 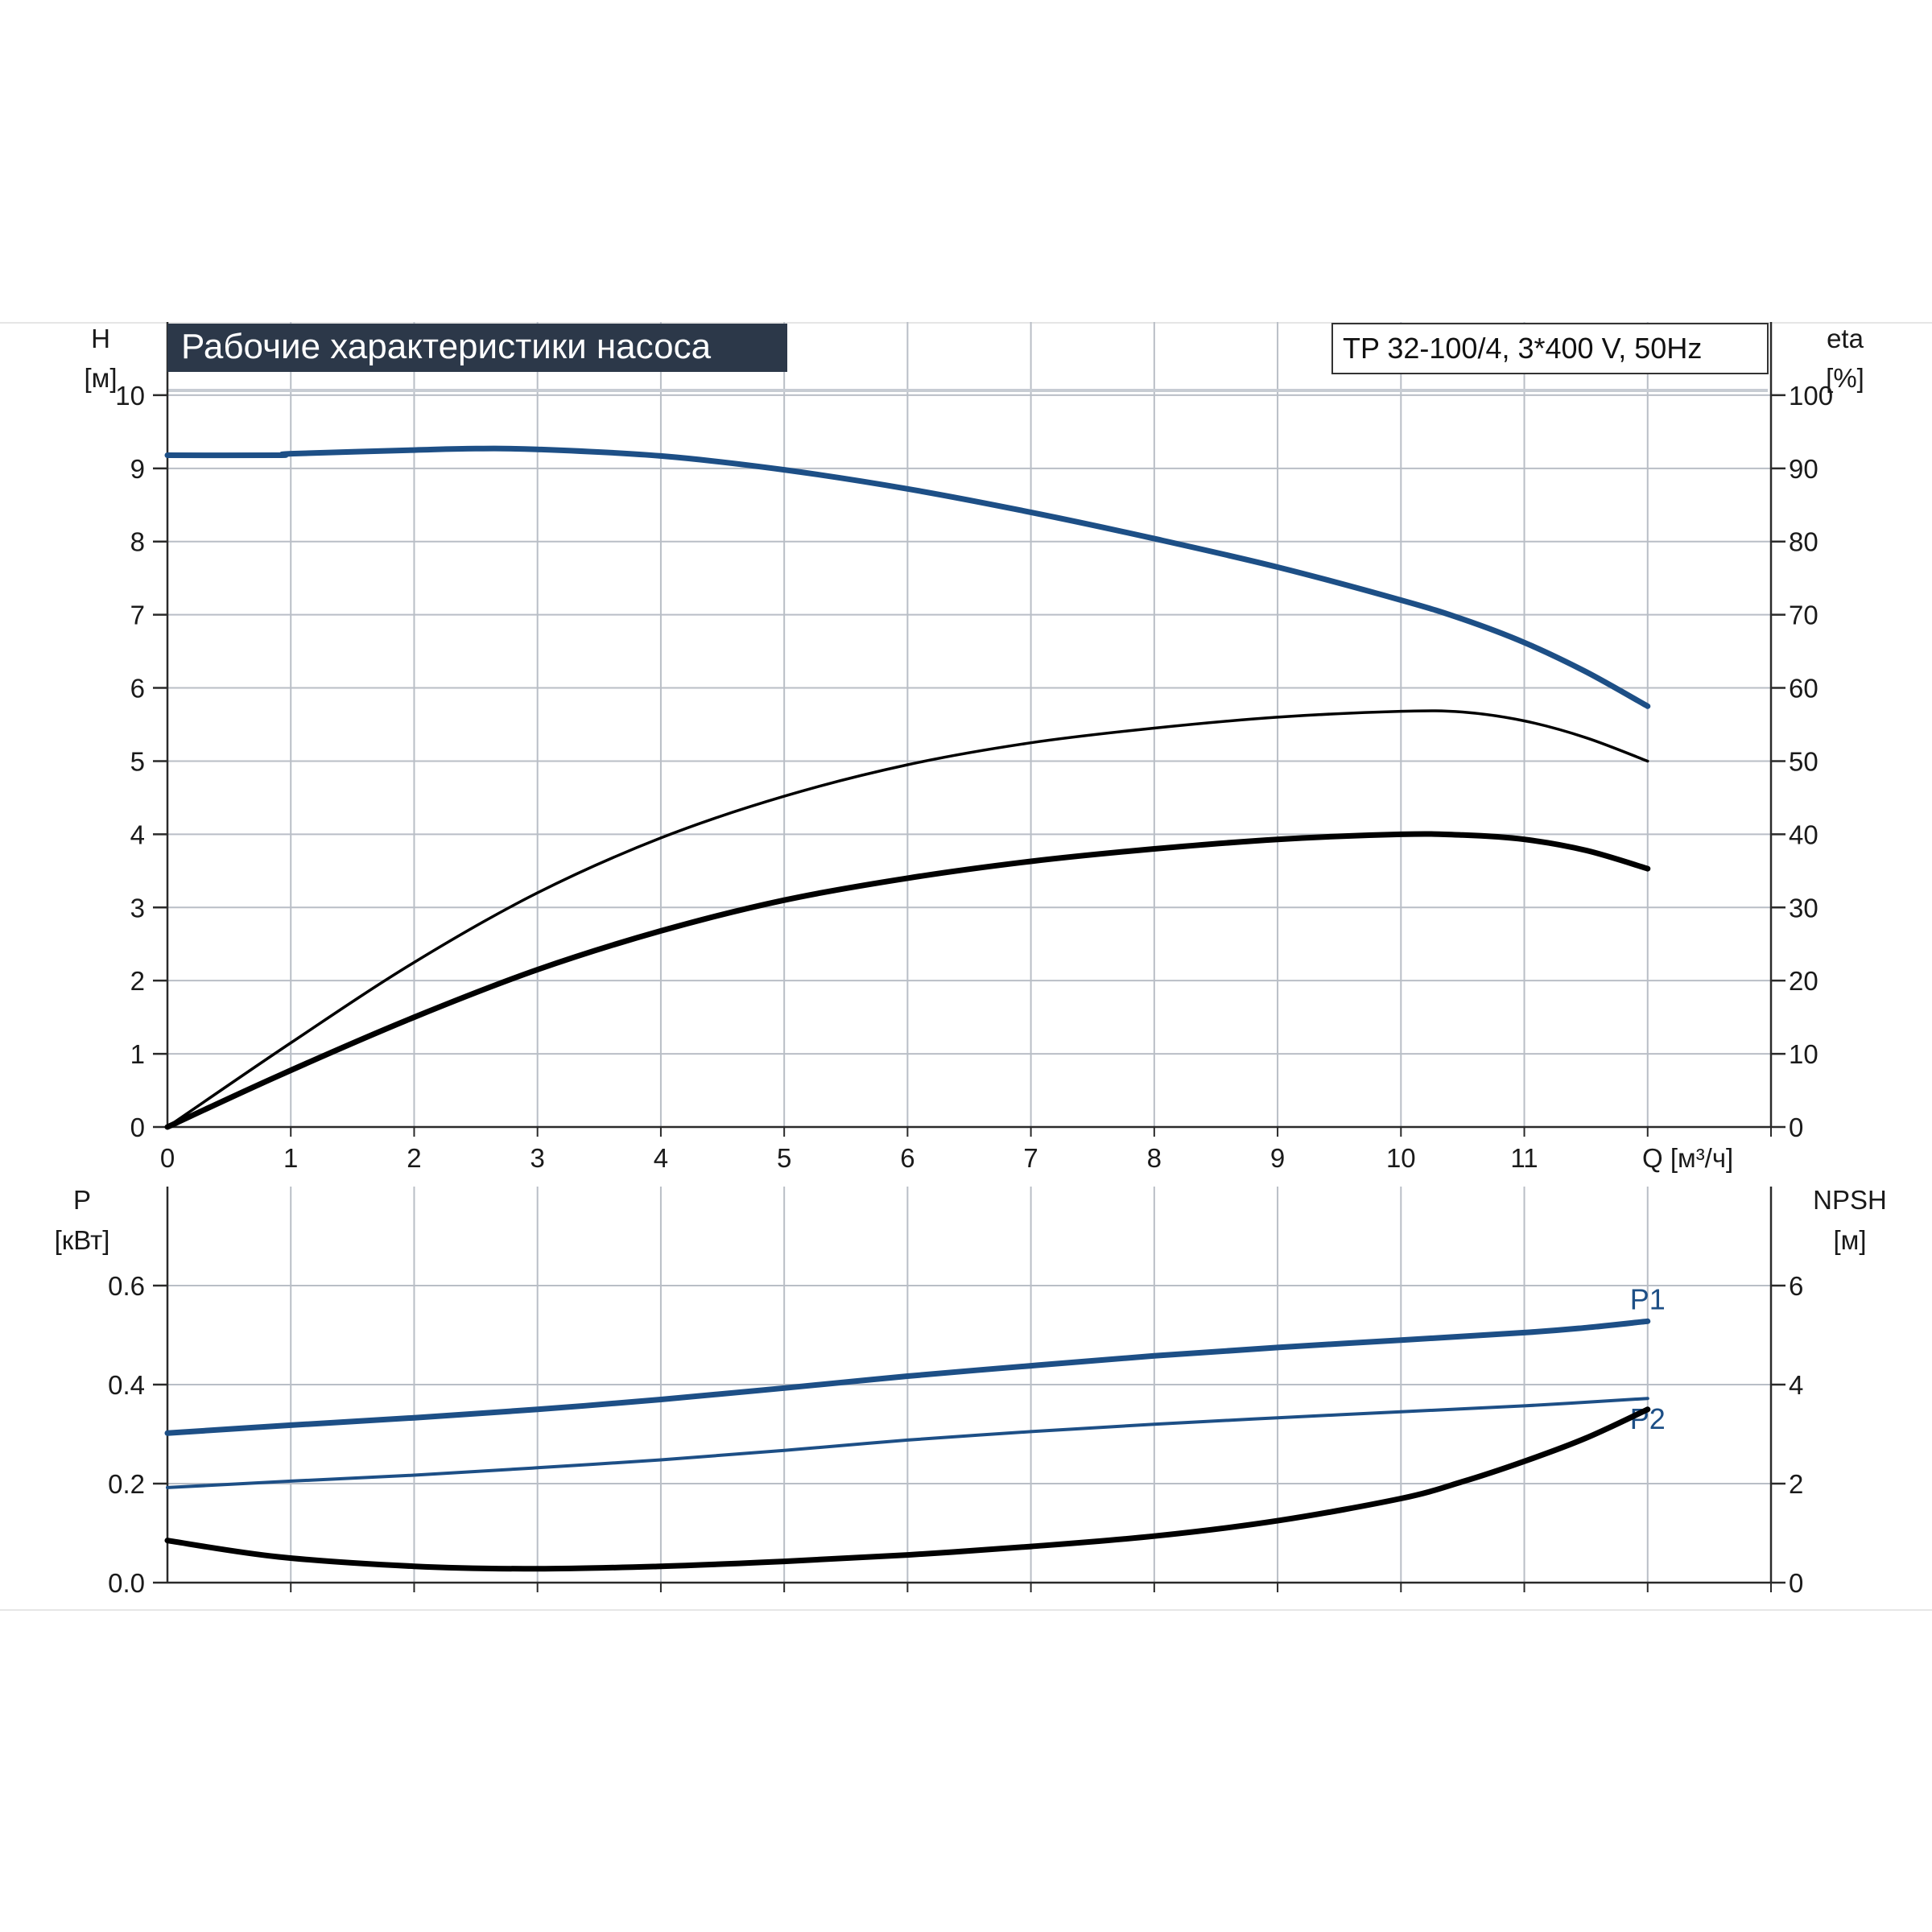 I want to click on h-axis-unit: [м], so click(x=100, y=378).